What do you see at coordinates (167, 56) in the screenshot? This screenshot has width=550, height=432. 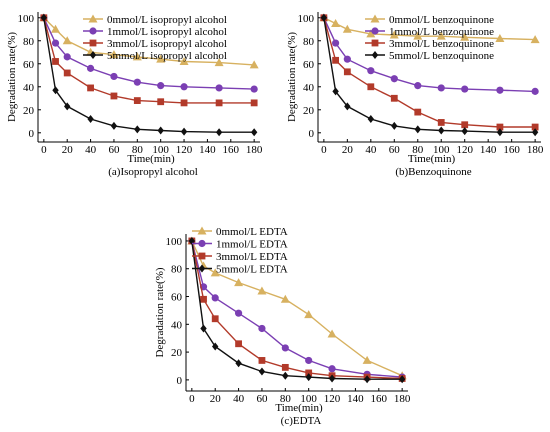 I see `legend-label: 5mmol/L isopropyl alcohol` at bounding box center [167, 56].